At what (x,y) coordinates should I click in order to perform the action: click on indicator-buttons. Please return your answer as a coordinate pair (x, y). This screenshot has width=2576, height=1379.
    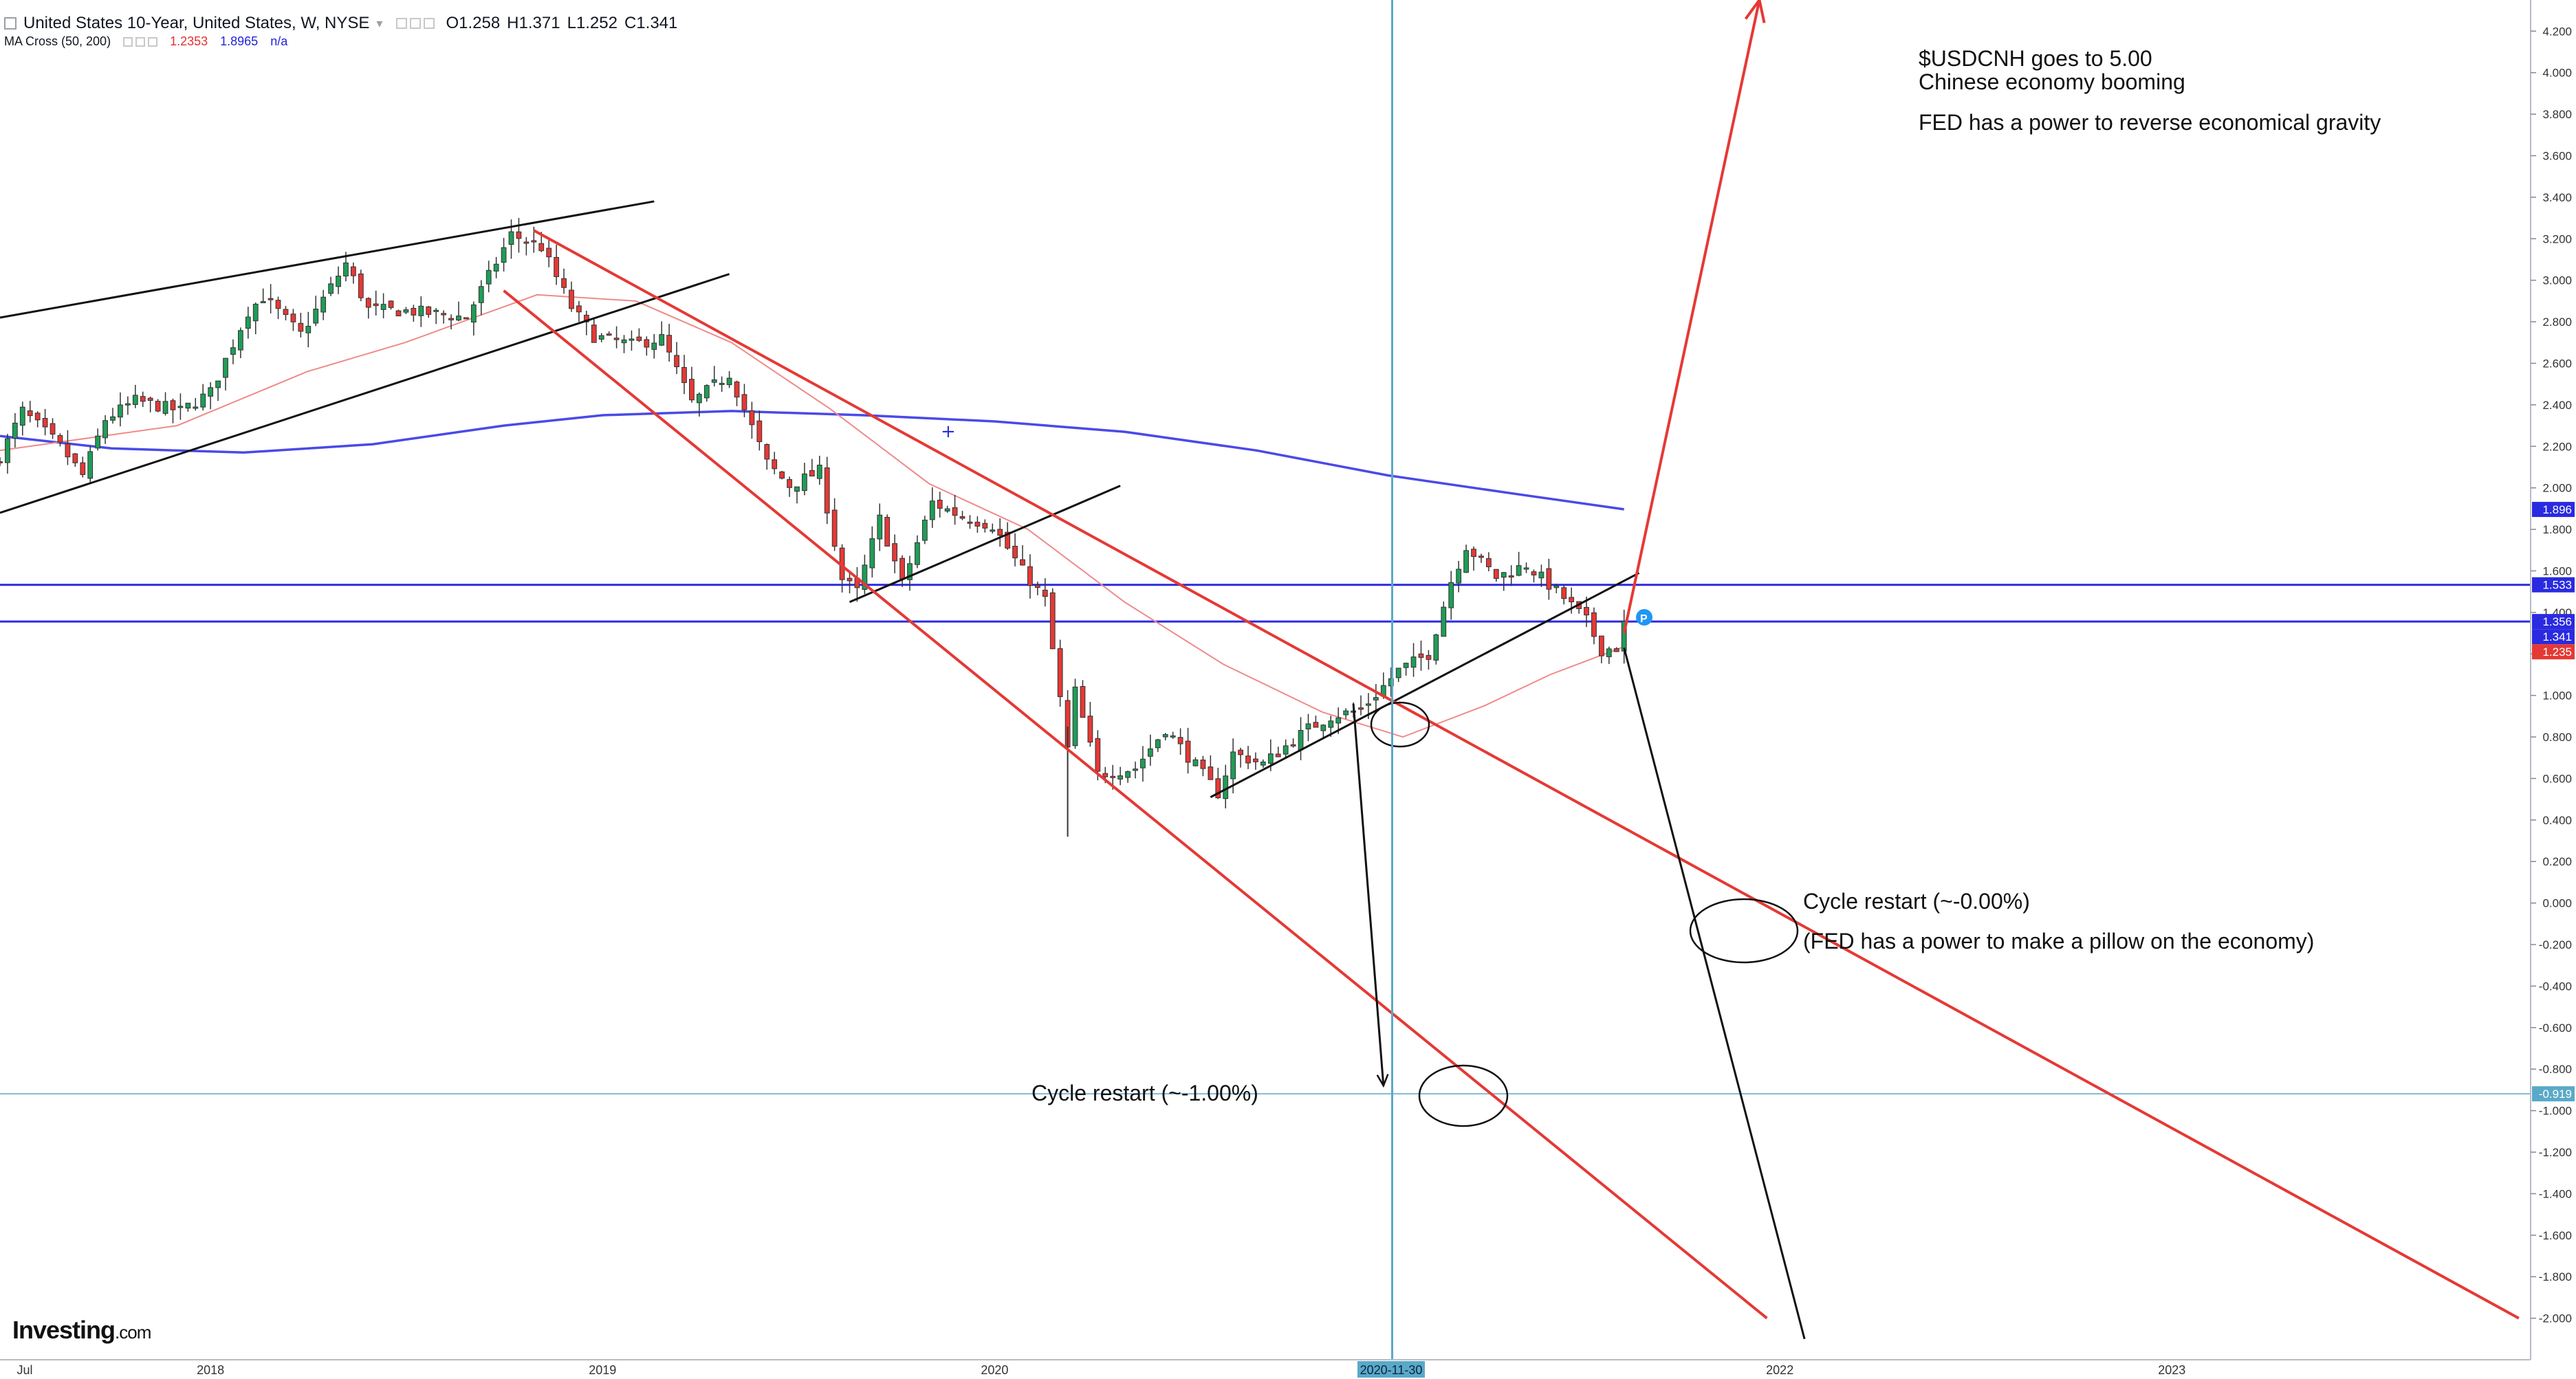
    Looking at the image, I should click on (140, 41).